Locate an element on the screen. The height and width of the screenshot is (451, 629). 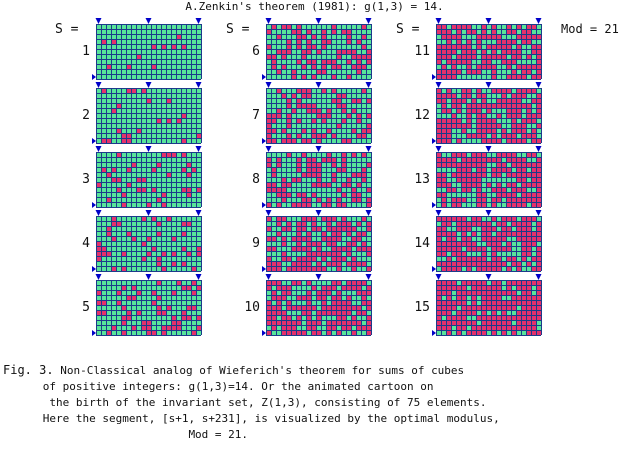
residue-panel-s1 is located at coordinates (147, 49).